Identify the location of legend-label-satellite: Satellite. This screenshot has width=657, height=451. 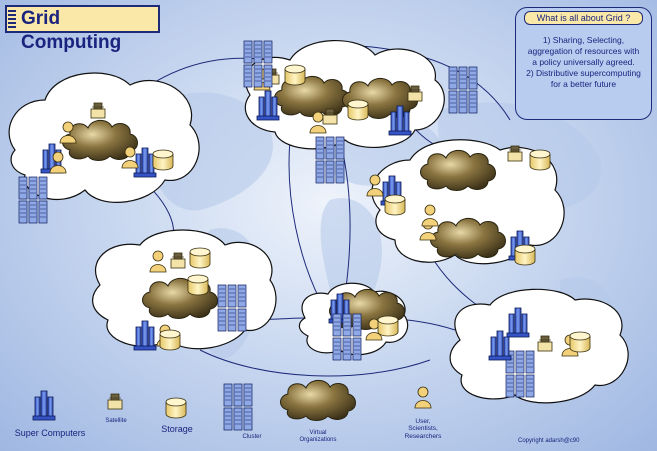
(116, 421).